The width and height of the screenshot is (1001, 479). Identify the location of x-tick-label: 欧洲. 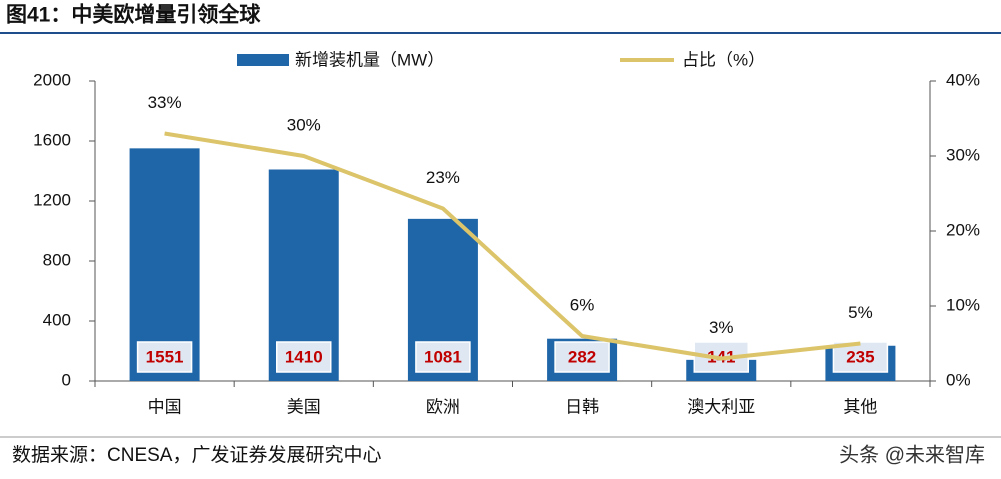
(443, 406).